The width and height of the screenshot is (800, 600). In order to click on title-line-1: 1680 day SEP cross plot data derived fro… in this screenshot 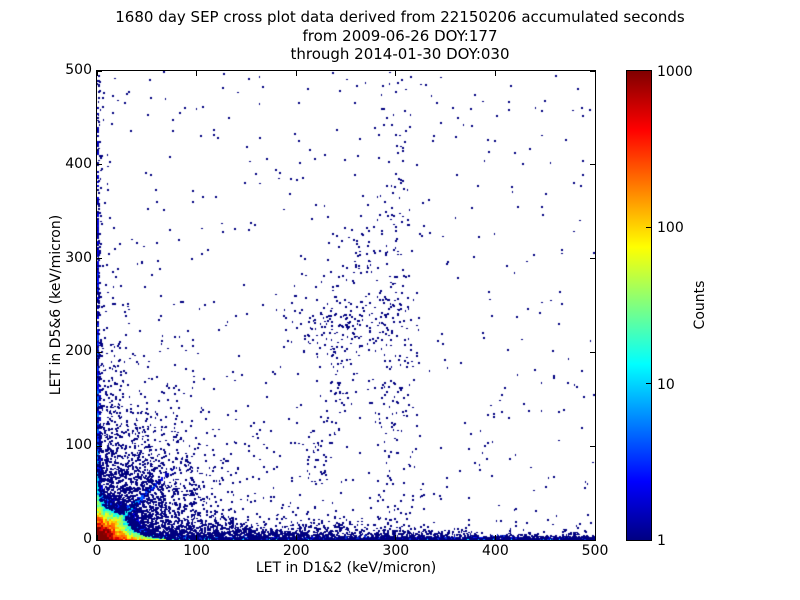, I will do `click(400, 17)`.